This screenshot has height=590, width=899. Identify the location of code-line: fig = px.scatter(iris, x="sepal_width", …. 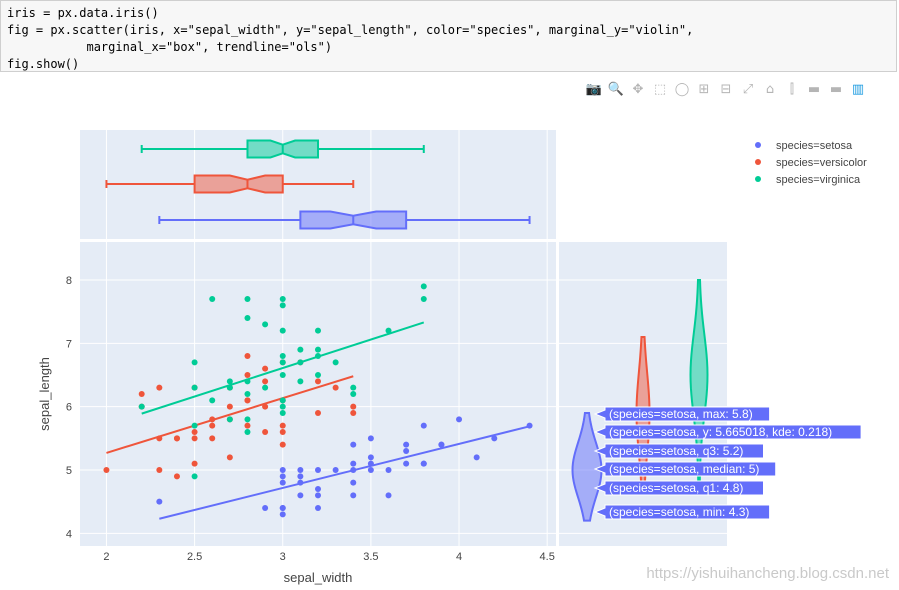
(350, 30).